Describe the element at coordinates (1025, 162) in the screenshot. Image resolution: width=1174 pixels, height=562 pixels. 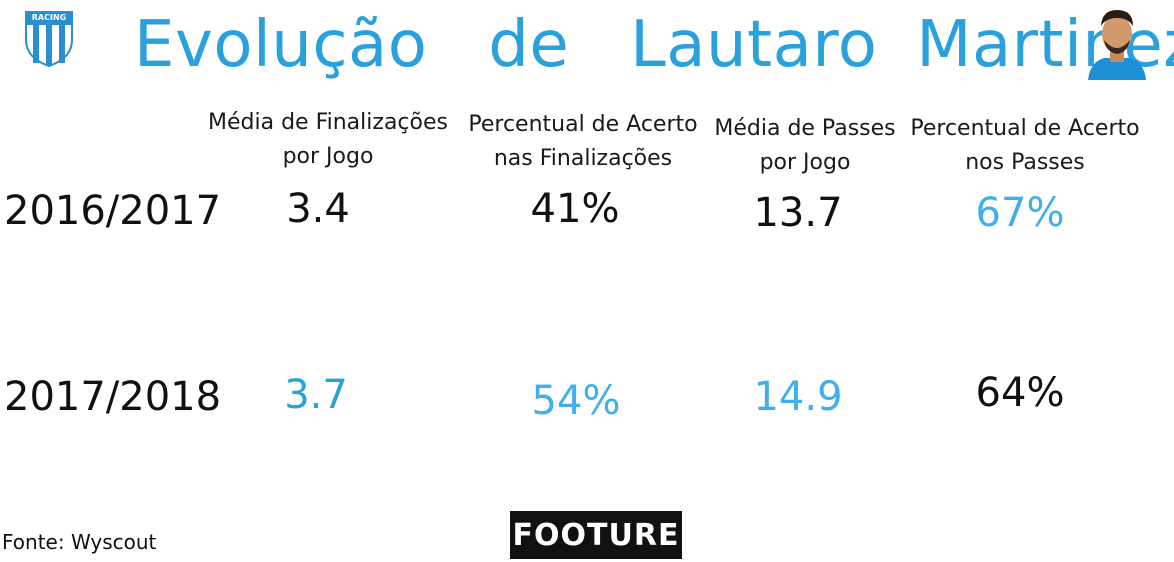
I see `header-line: nos Passes` at that location.